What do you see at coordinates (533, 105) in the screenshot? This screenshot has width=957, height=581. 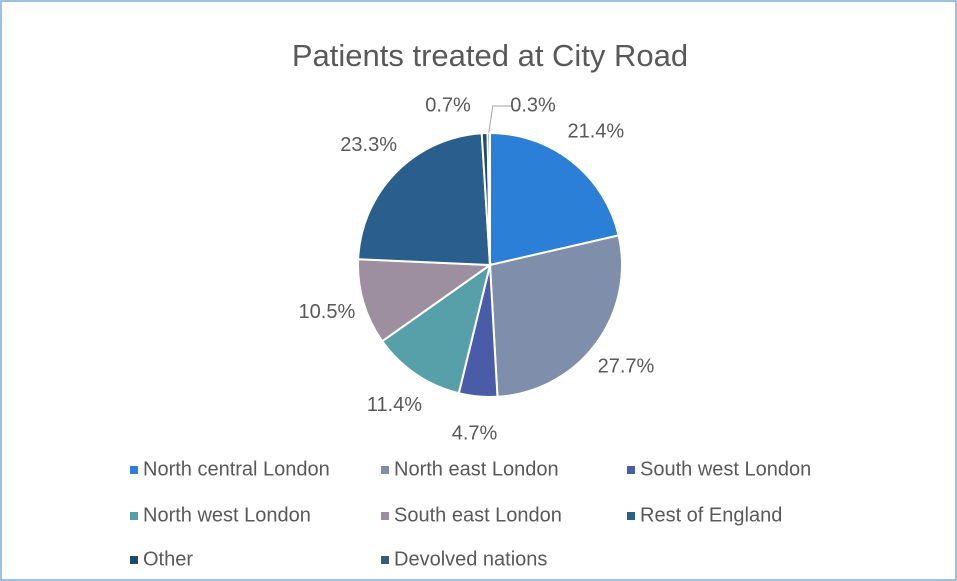 I see `data-label: 0.3%` at bounding box center [533, 105].